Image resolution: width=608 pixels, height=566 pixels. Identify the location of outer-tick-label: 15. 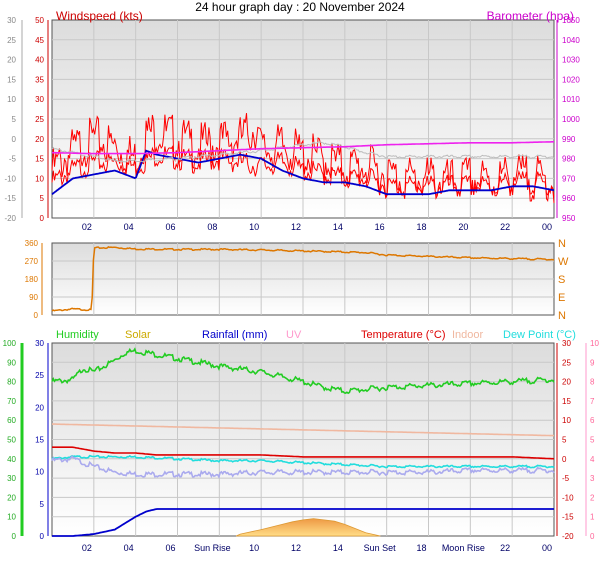
(11, 79).